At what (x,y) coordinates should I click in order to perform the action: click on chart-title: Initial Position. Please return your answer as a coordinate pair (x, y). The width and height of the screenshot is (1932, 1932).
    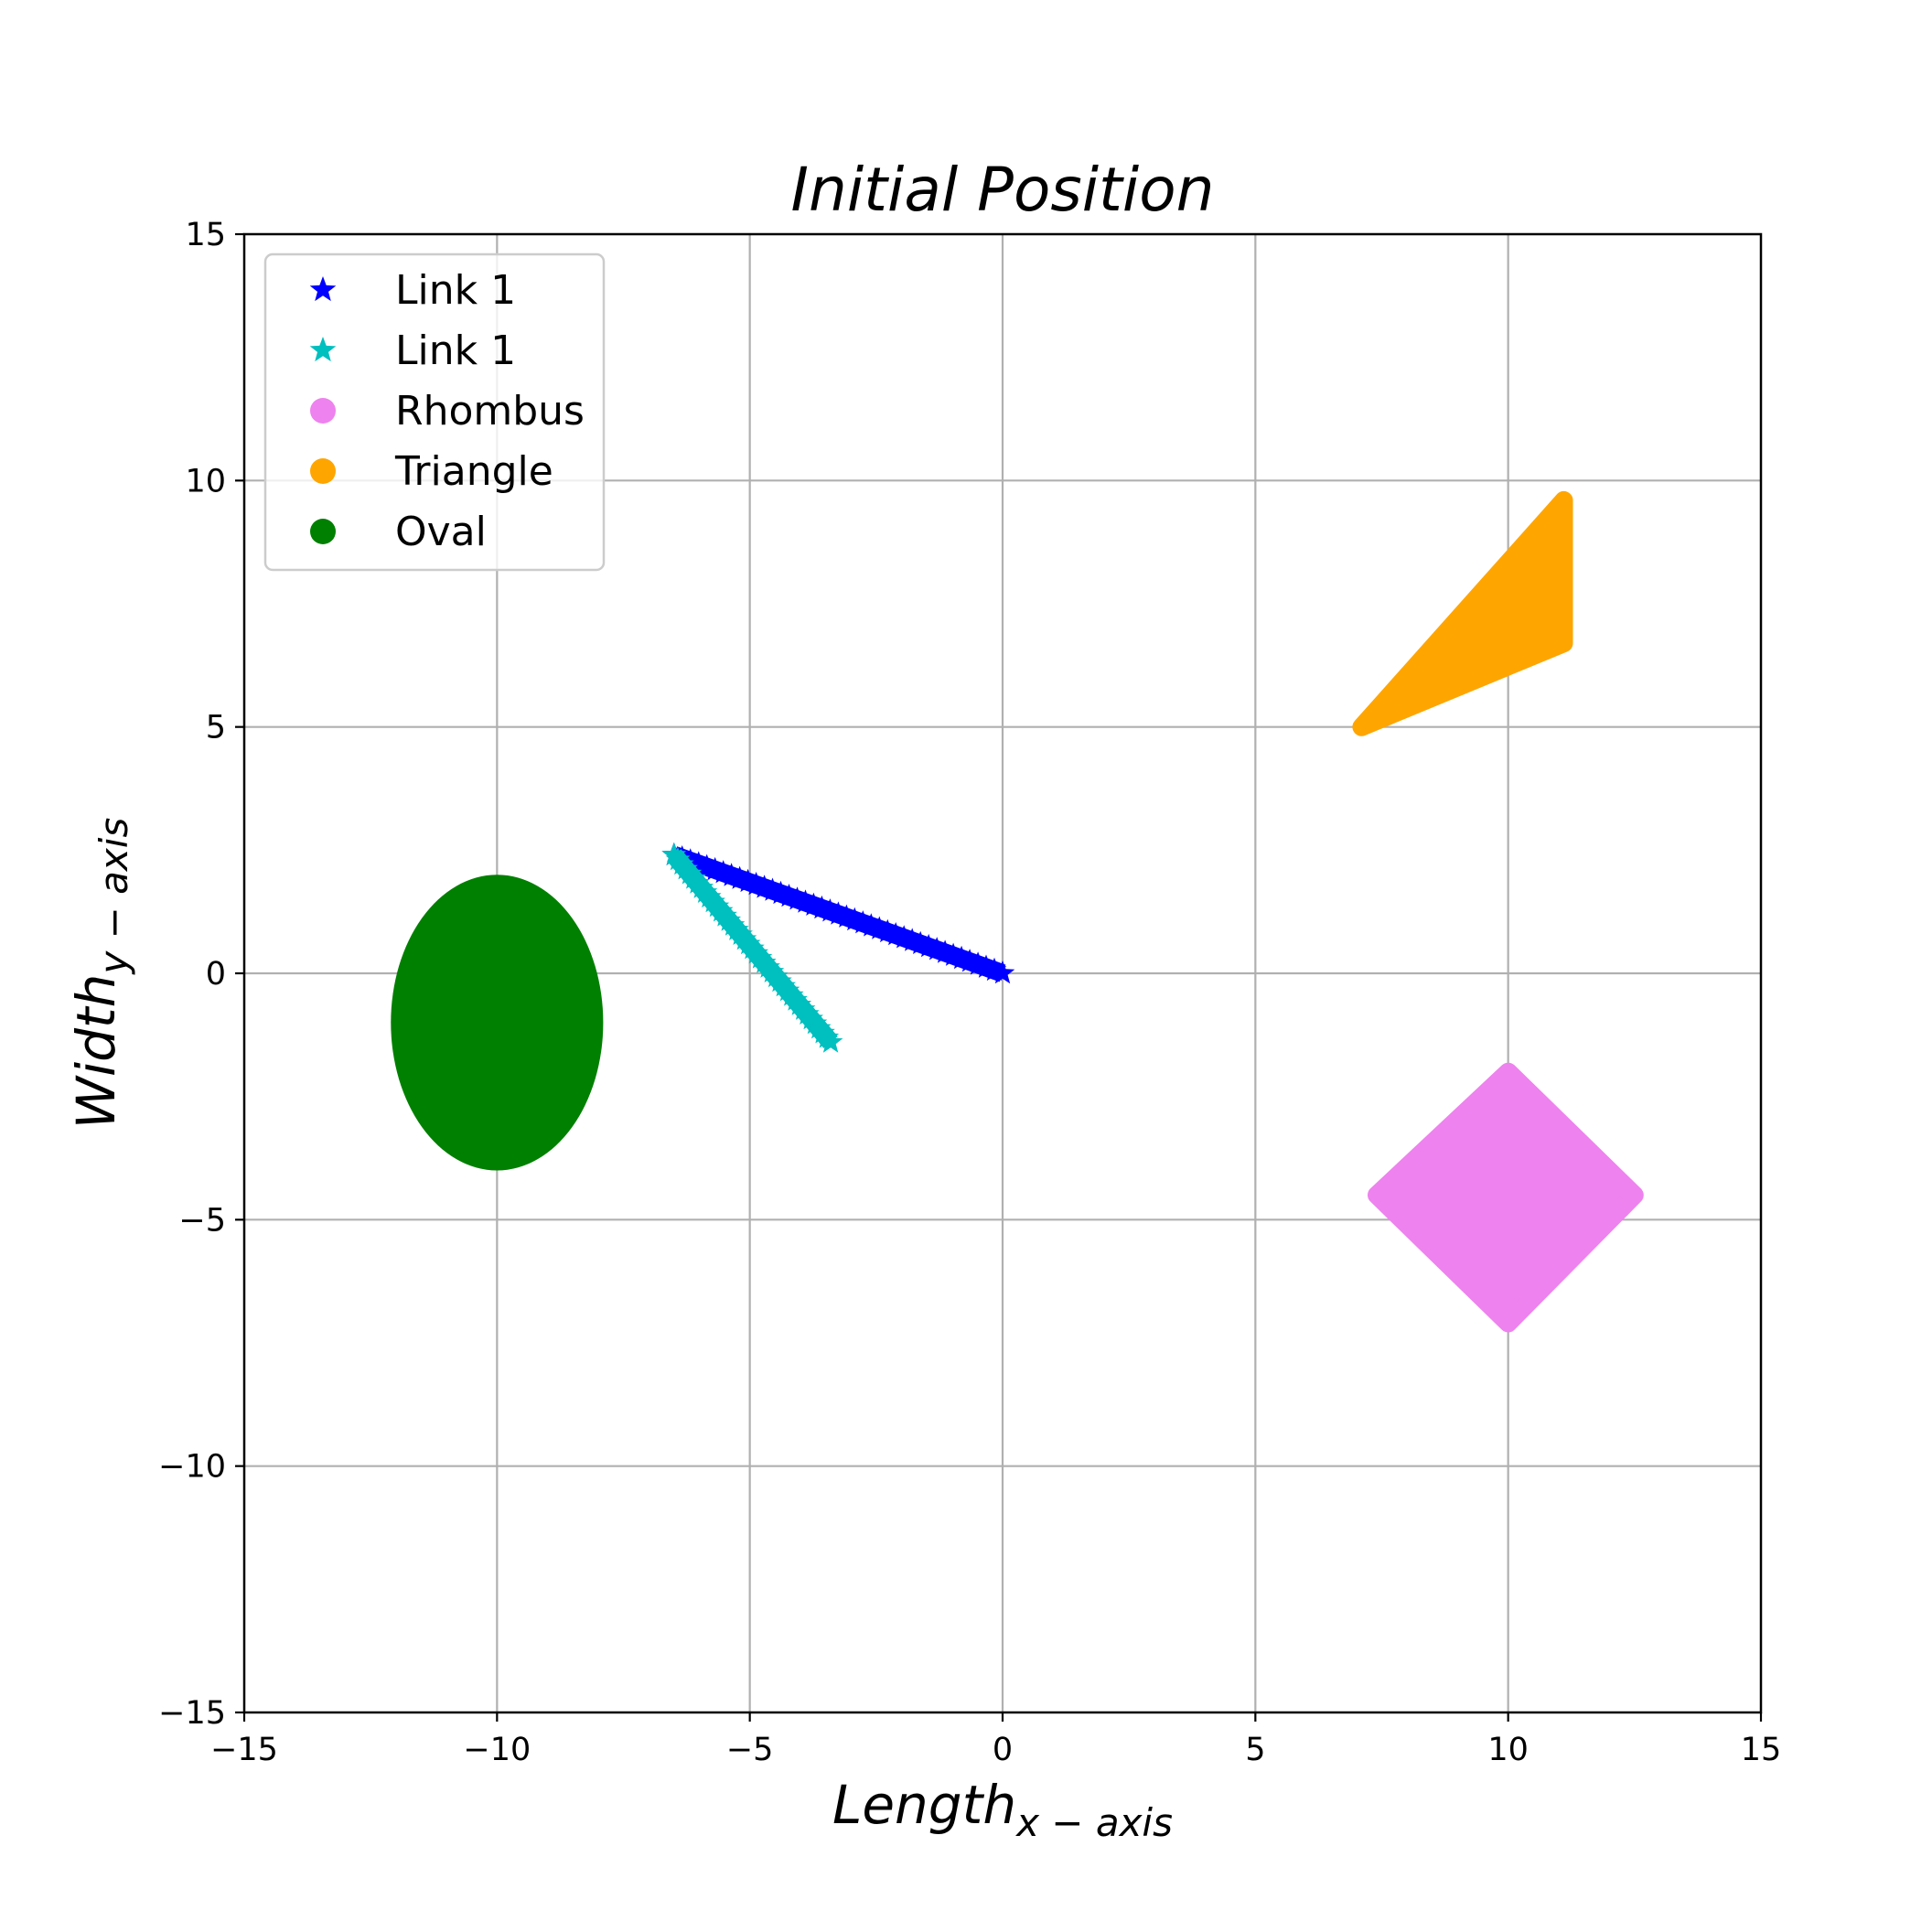
    Looking at the image, I should click on (1003, 190).